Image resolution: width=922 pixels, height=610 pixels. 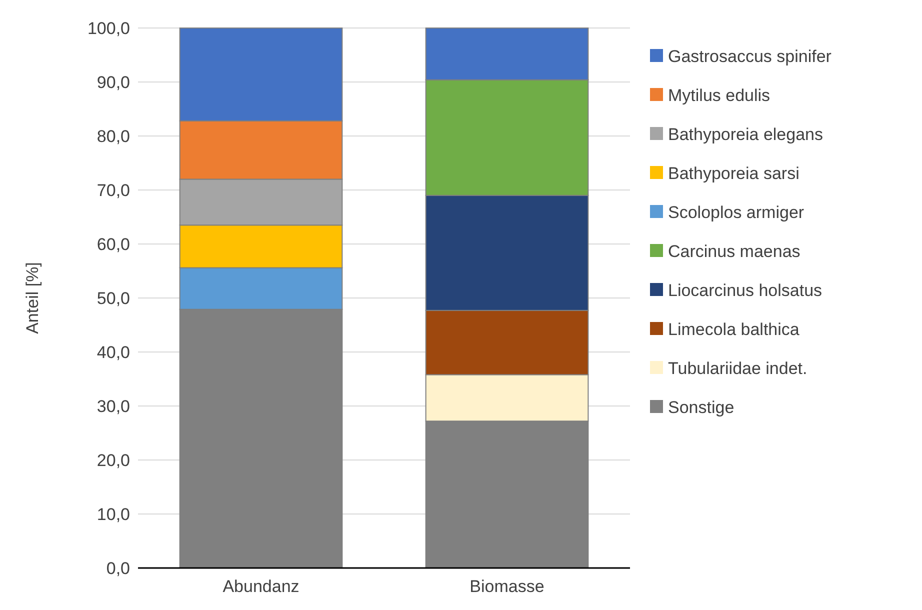 I want to click on y-tick-label: 60,0, so click(x=113, y=244).